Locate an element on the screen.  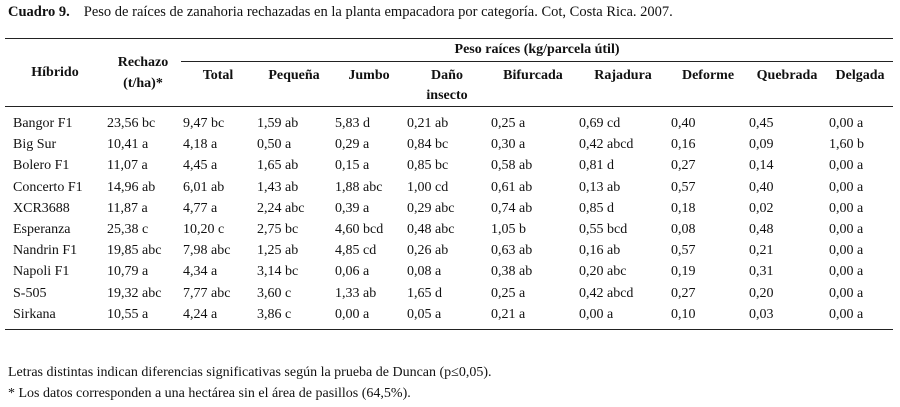
cell-deforme: 0,08 is located at coordinates (683, 230).